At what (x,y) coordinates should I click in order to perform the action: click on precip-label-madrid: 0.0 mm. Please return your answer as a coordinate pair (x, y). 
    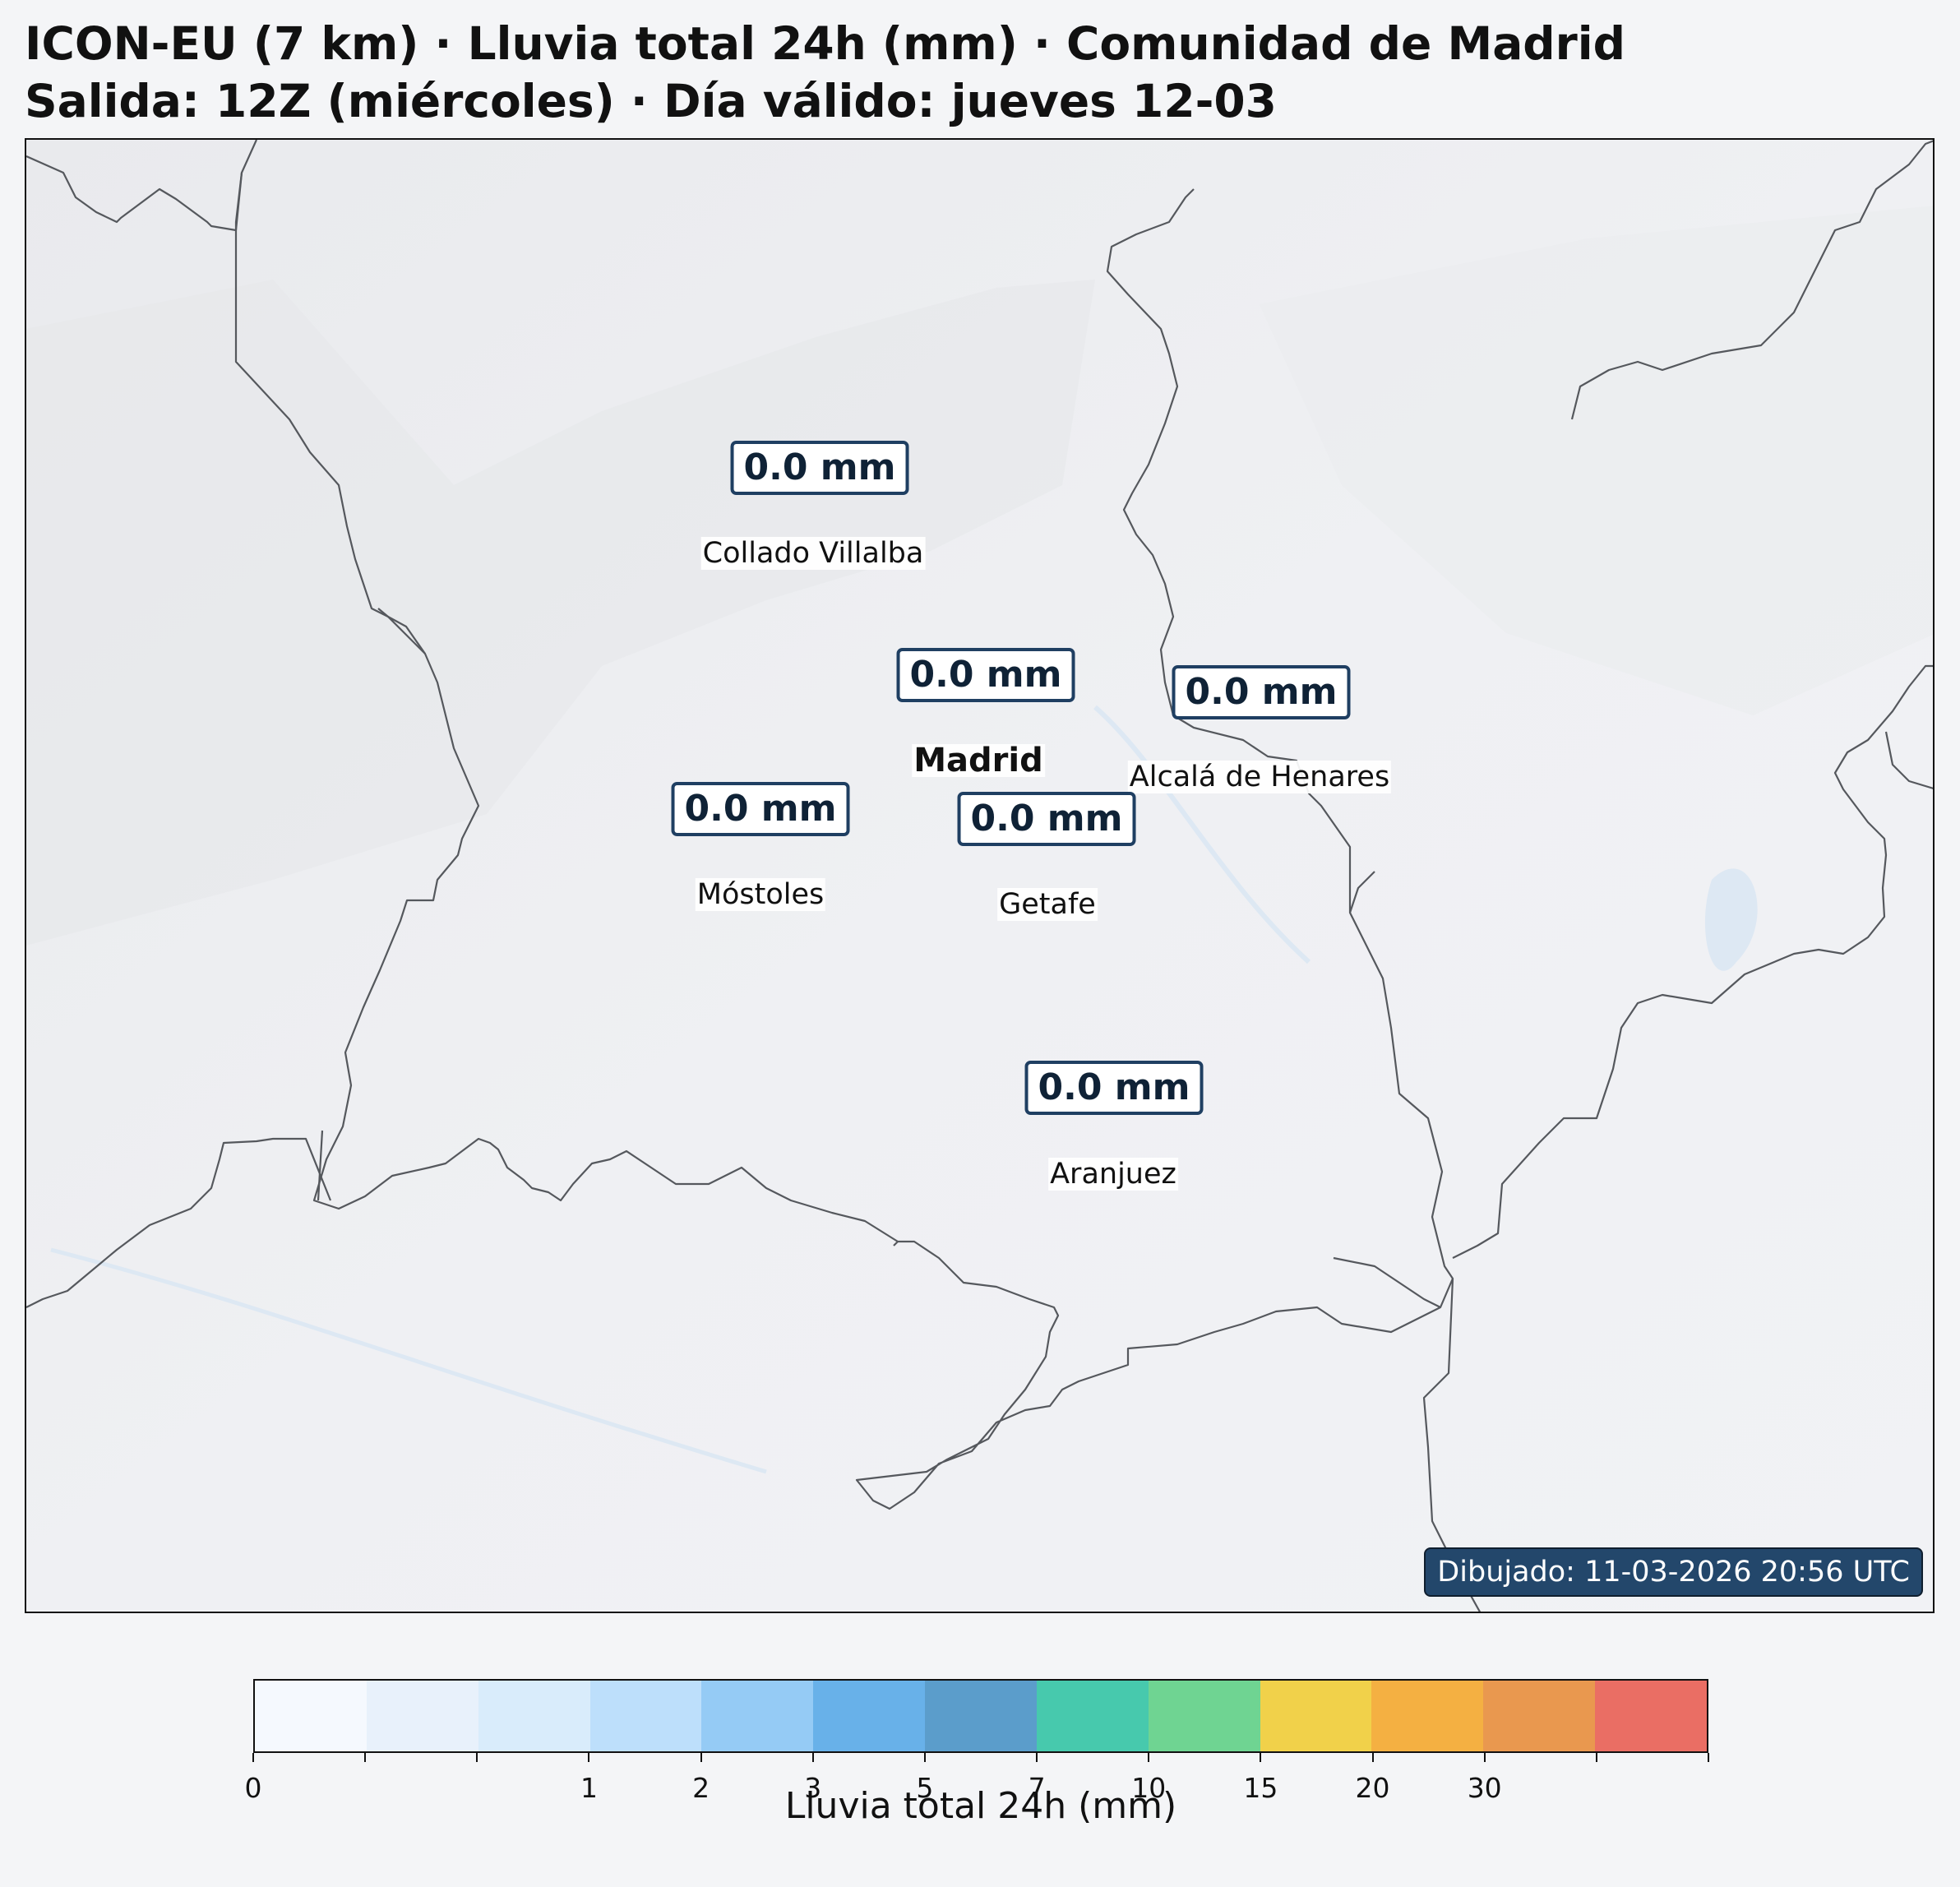
    Looking at the image, I should click on (985, 675).